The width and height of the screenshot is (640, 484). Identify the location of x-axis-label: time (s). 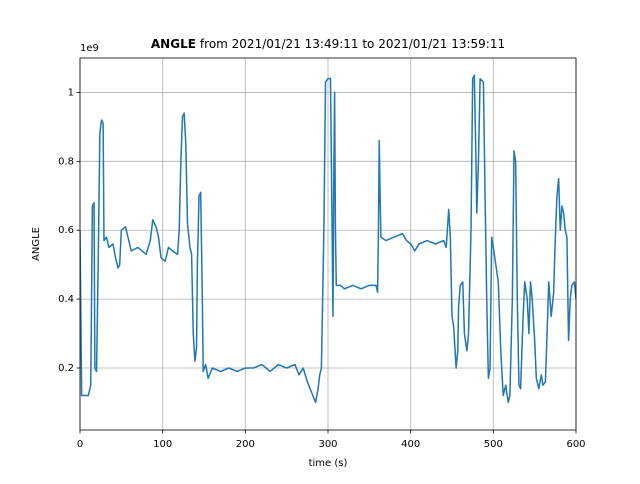
(328, 463).